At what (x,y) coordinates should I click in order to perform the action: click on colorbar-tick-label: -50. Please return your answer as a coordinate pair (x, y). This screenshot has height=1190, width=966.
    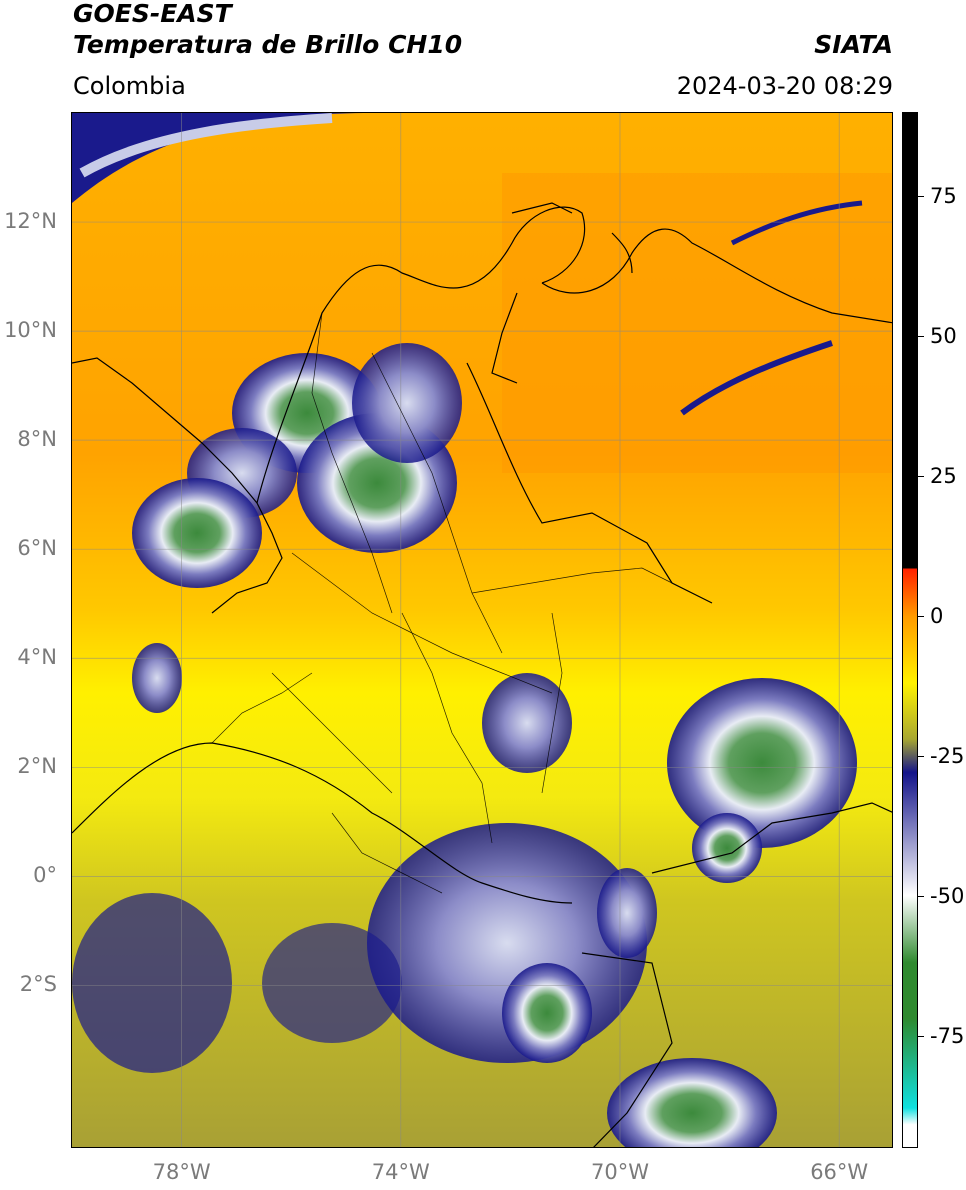
    Looking at the image, I should click on (947, 896).